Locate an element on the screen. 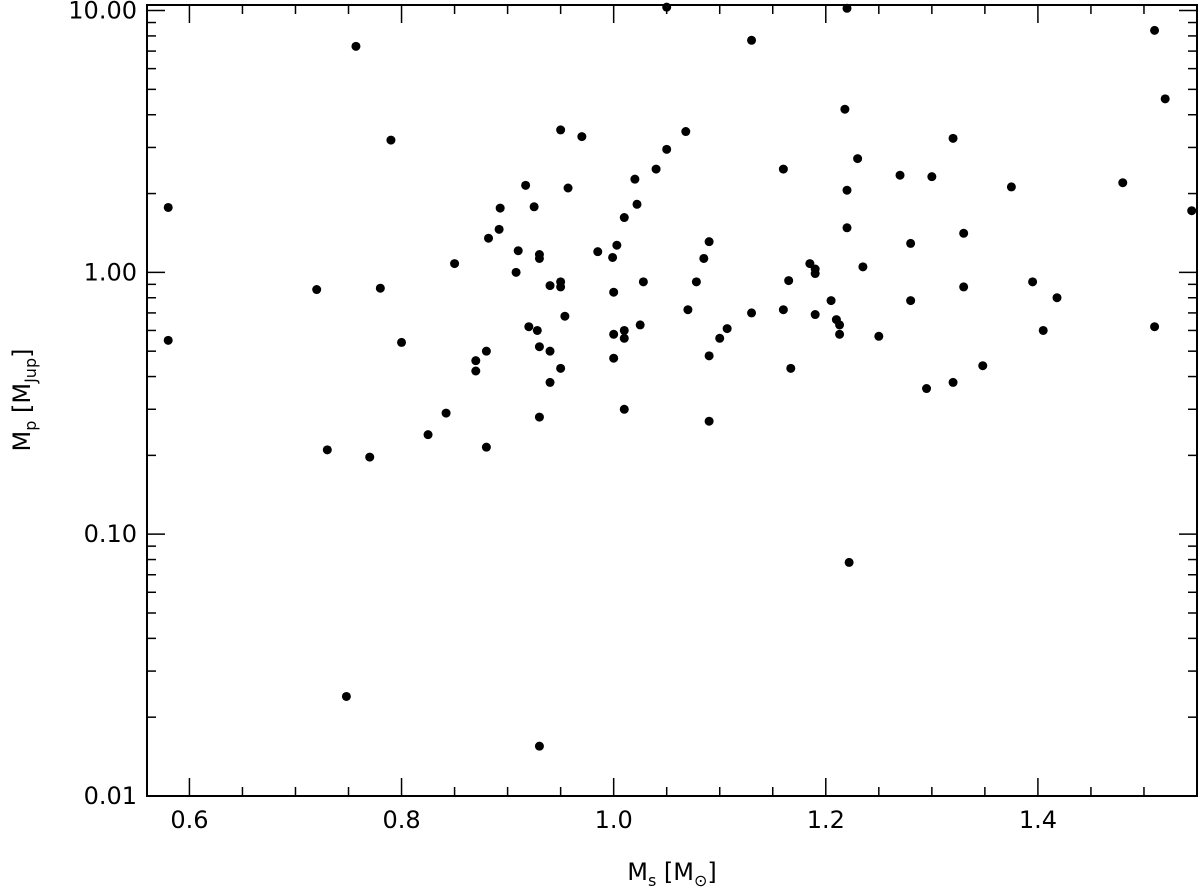 This screenshot has height=891, width=1200. x-tick-label: 1.0 is located at coordinates (614, 820).